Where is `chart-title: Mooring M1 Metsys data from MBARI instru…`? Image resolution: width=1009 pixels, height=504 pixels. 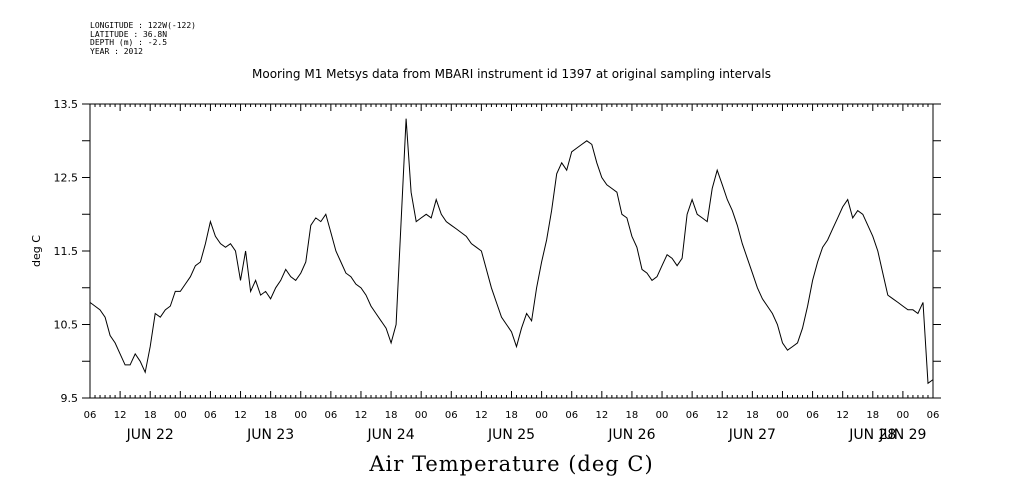 chart-title: Mooring M1 Metsys data from MBARI instru… is located at coordinates (511, 74).